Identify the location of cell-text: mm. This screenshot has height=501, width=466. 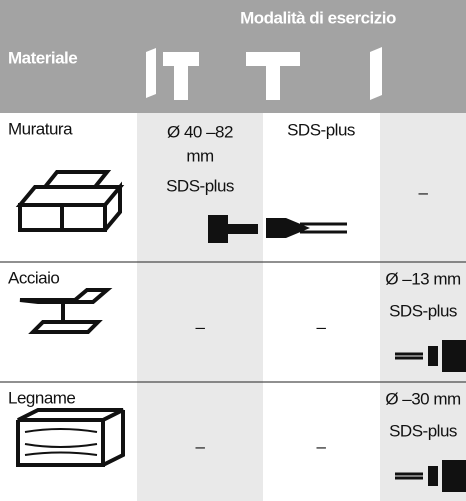
(200, 155).